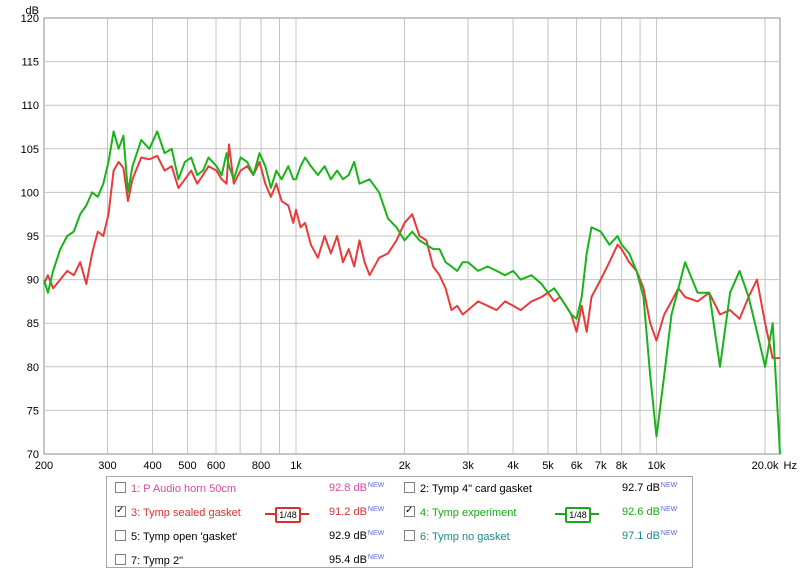  What do you see at coordinates (476, 489) in the screenshot?
I see `legend-label: 2: Tymp 4" card gasket` at bounding box center [476, 489].